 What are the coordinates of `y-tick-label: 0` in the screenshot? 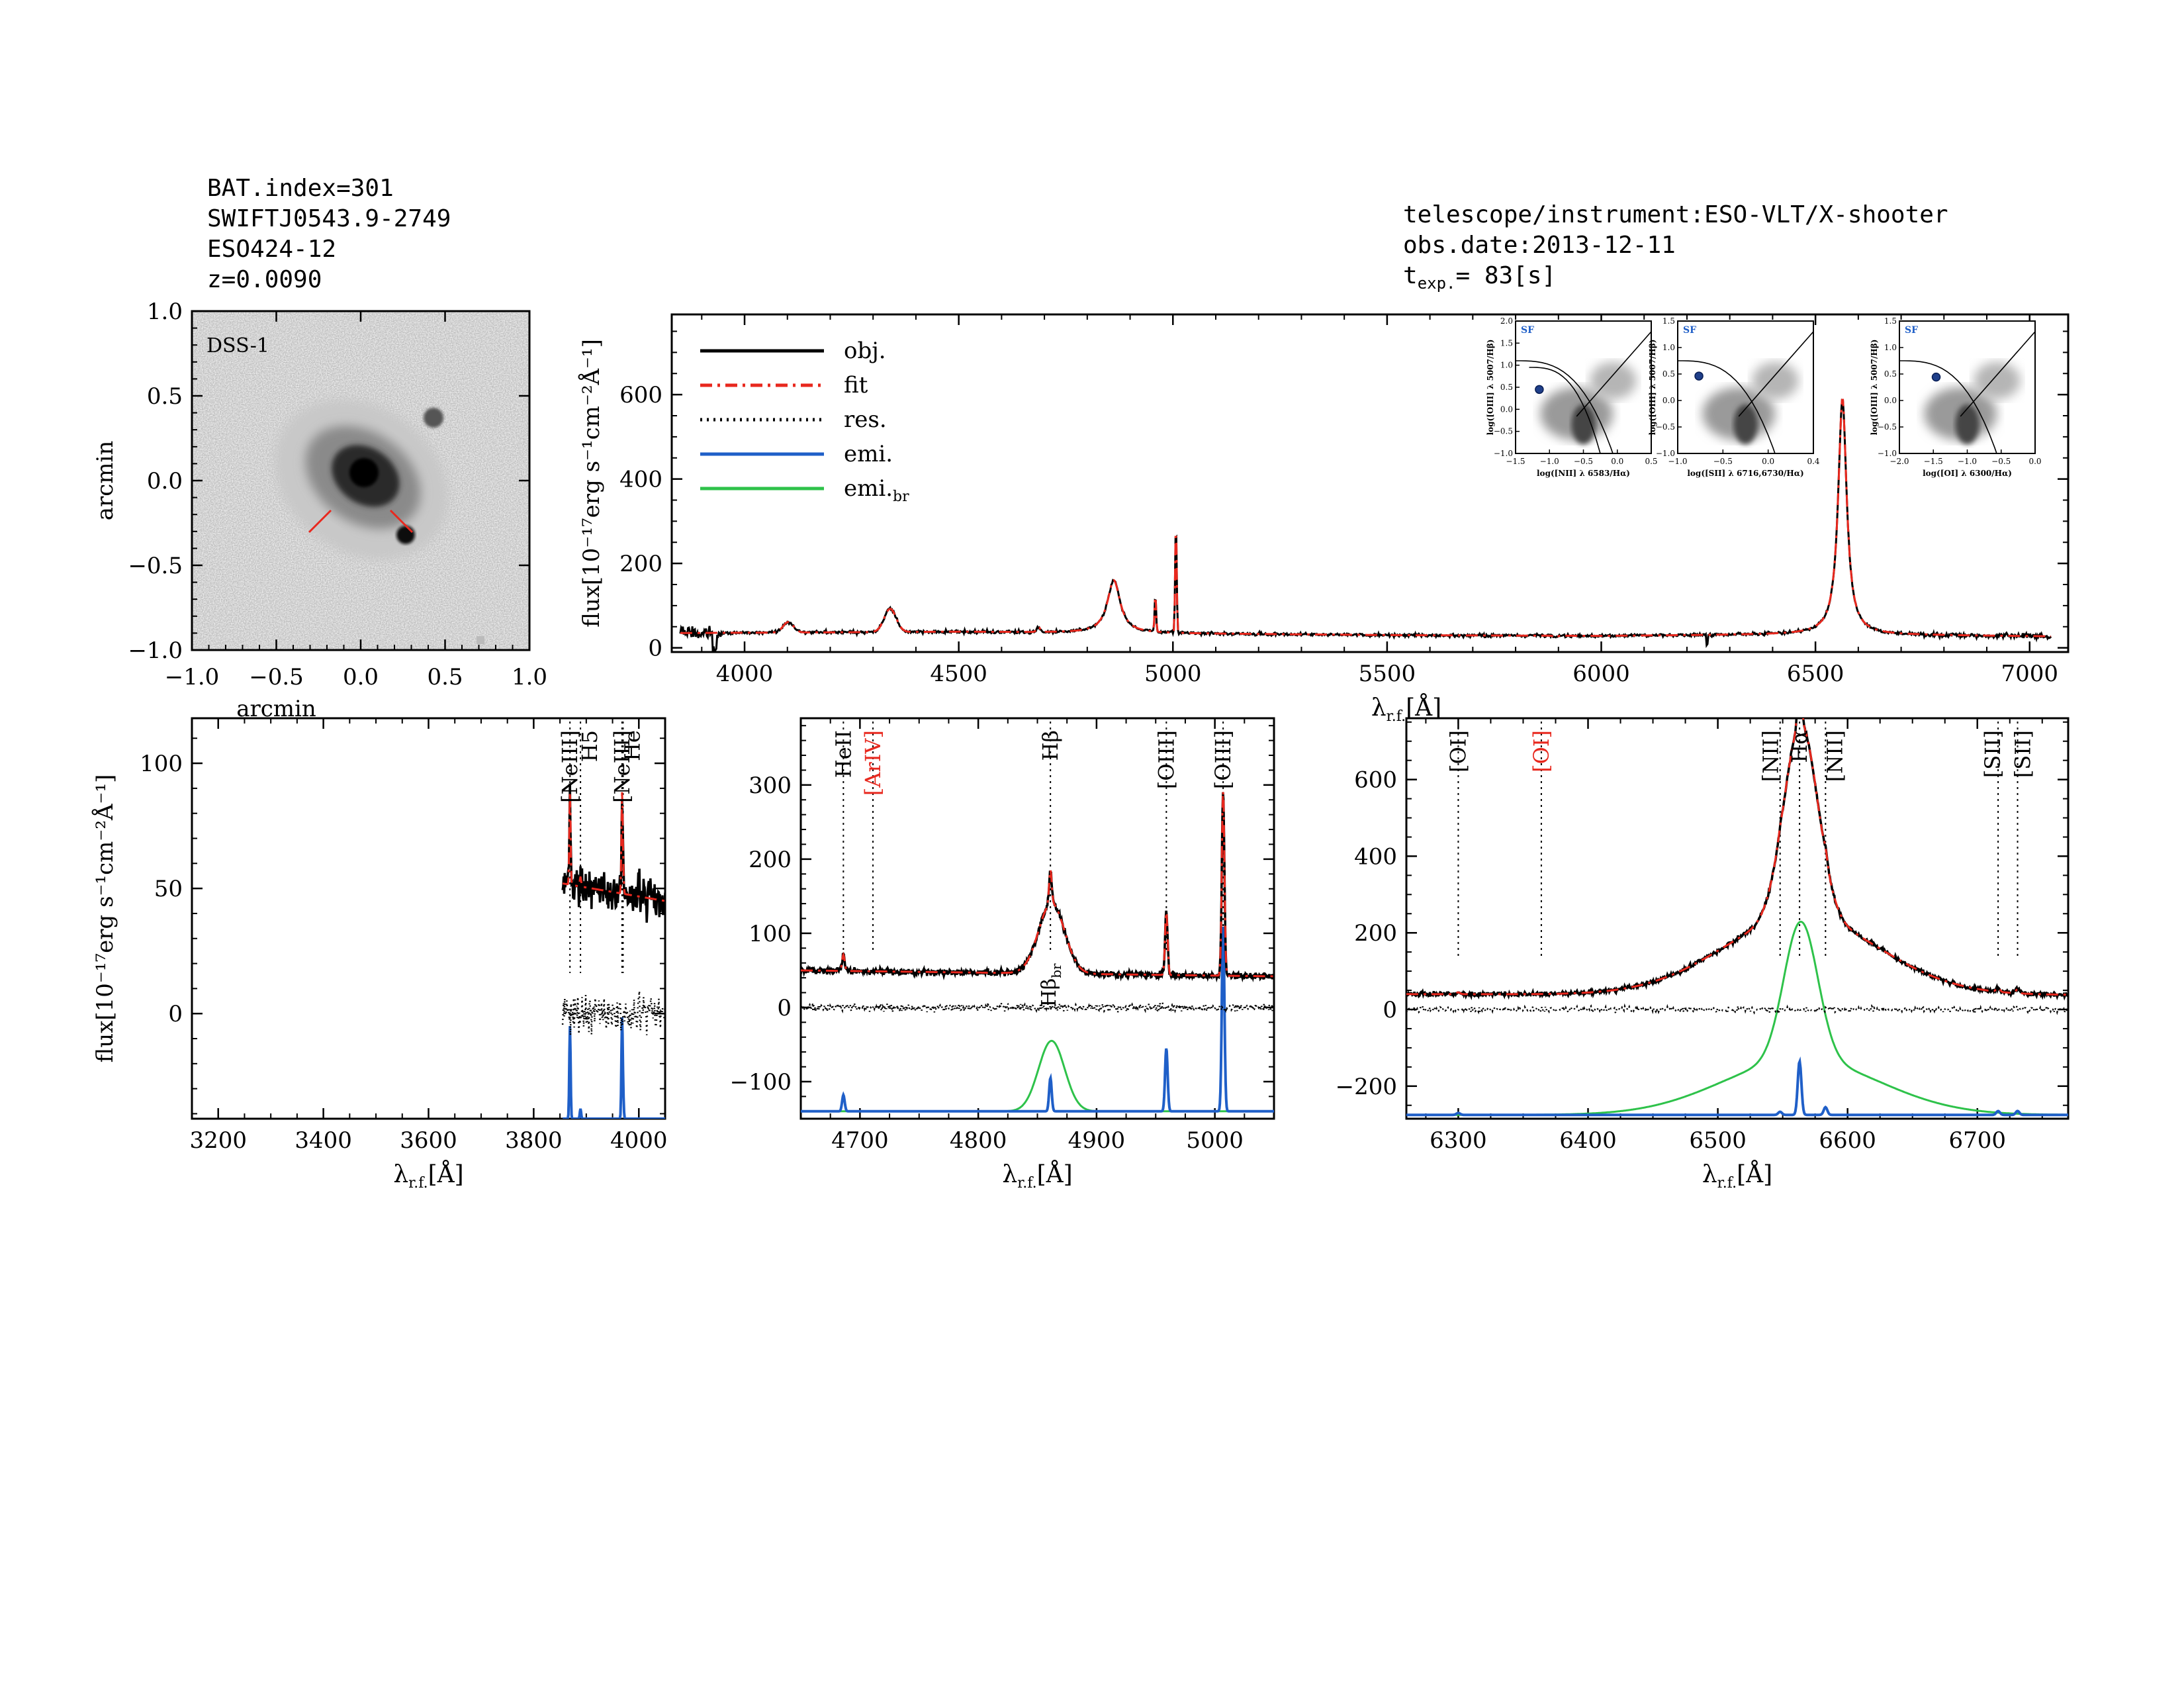 It's located at (1390, 1010).